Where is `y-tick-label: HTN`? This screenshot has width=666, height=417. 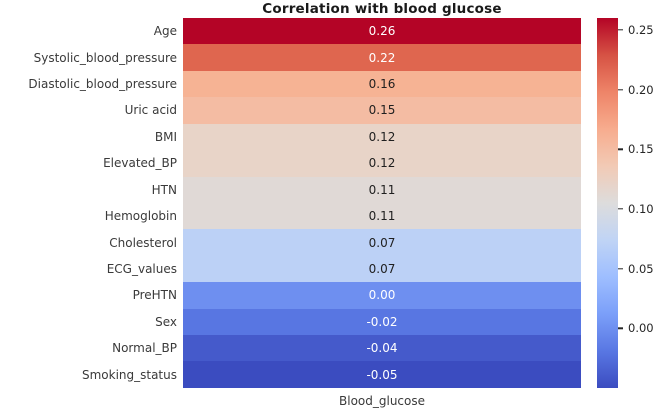 y-tick-label: HTN is located at coordinates (164, 189).